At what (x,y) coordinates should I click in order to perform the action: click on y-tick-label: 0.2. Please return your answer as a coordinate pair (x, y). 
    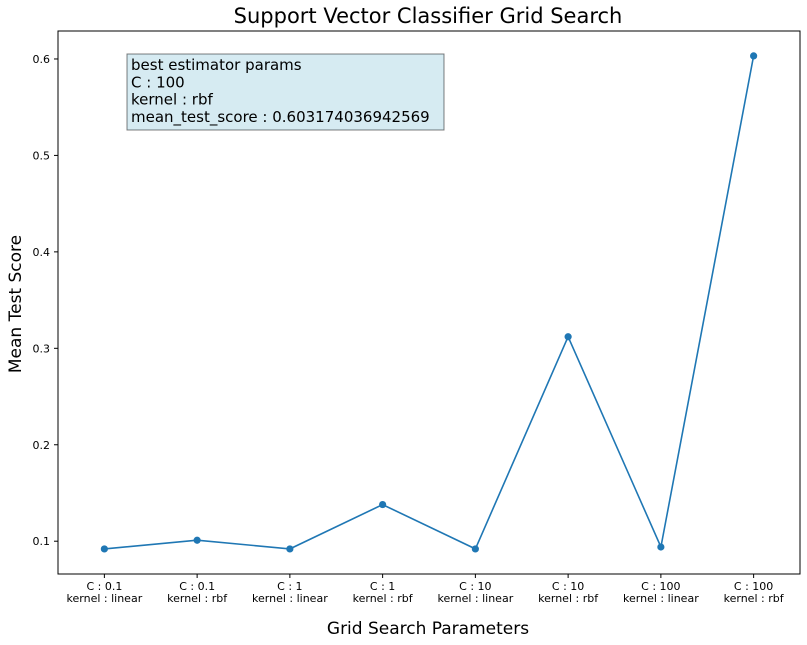
    Looking at the image, I should click on (42, 445).